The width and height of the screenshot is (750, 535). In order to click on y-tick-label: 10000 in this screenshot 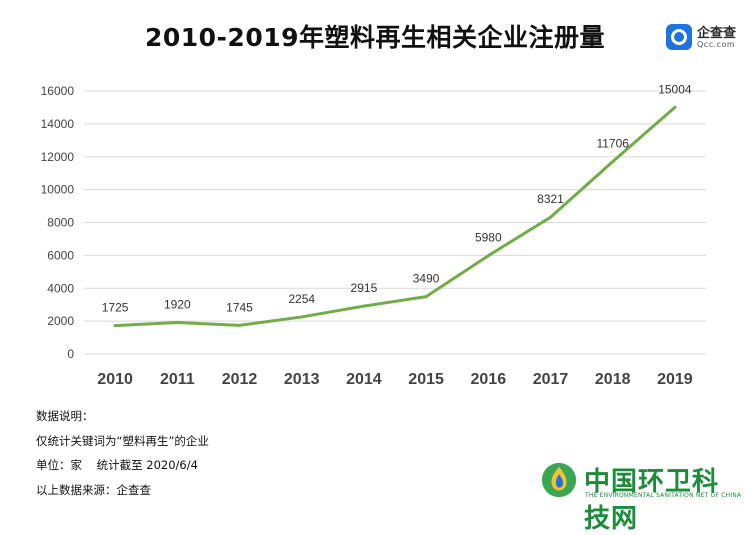, I will do `click(58, 190)`.